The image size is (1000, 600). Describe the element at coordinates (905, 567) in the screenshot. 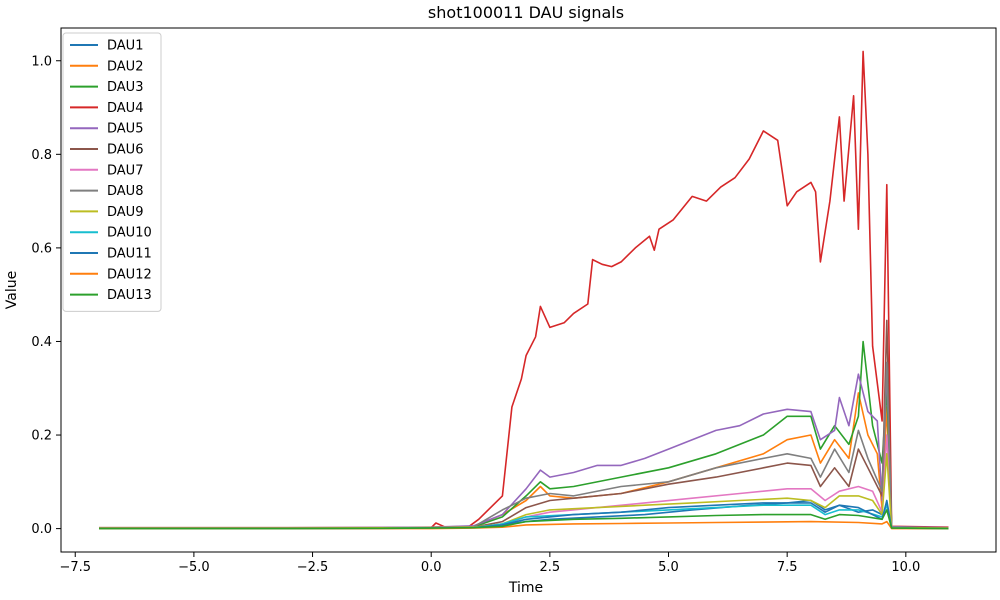

I see `x-tick-label: 10.0` at that location.